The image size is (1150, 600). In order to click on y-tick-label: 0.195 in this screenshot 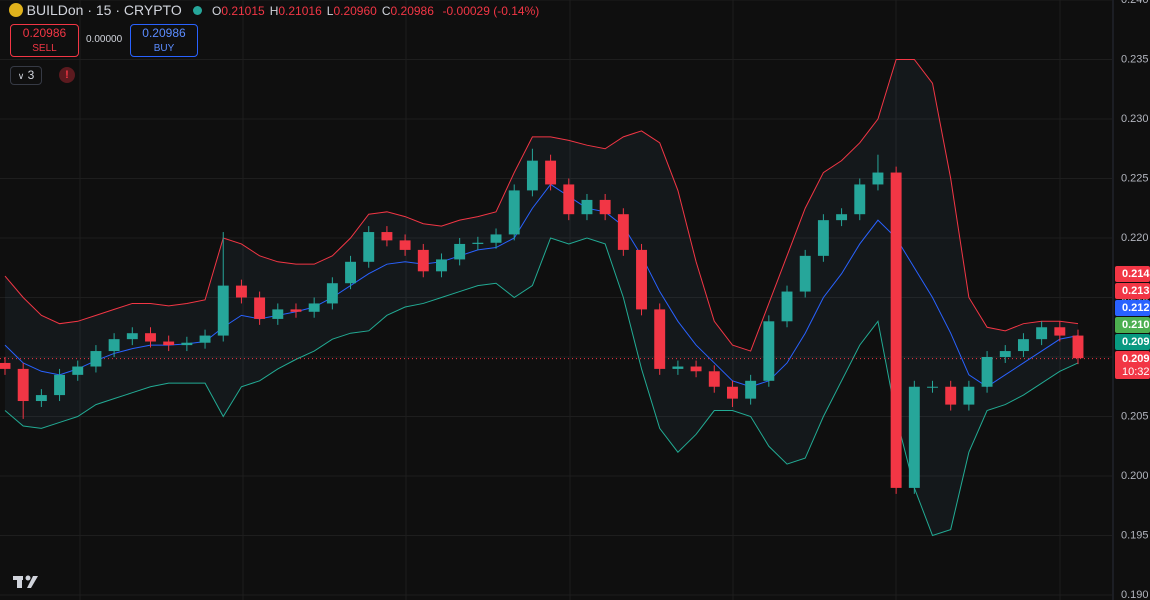, I will do `click(1135, 535)`.